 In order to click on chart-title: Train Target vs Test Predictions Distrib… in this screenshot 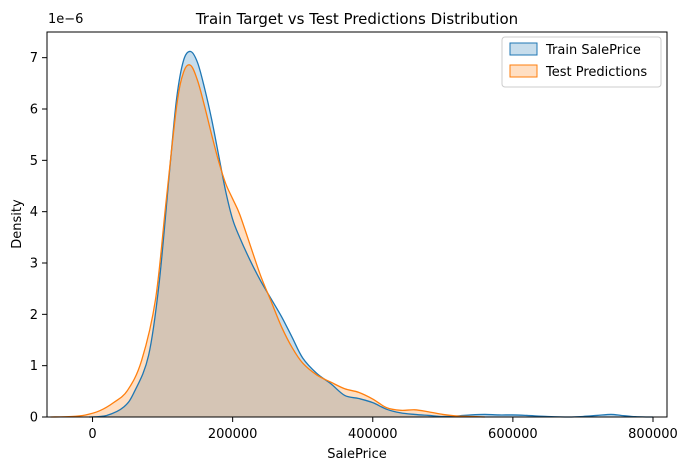, I will do `click(356, 19)`.